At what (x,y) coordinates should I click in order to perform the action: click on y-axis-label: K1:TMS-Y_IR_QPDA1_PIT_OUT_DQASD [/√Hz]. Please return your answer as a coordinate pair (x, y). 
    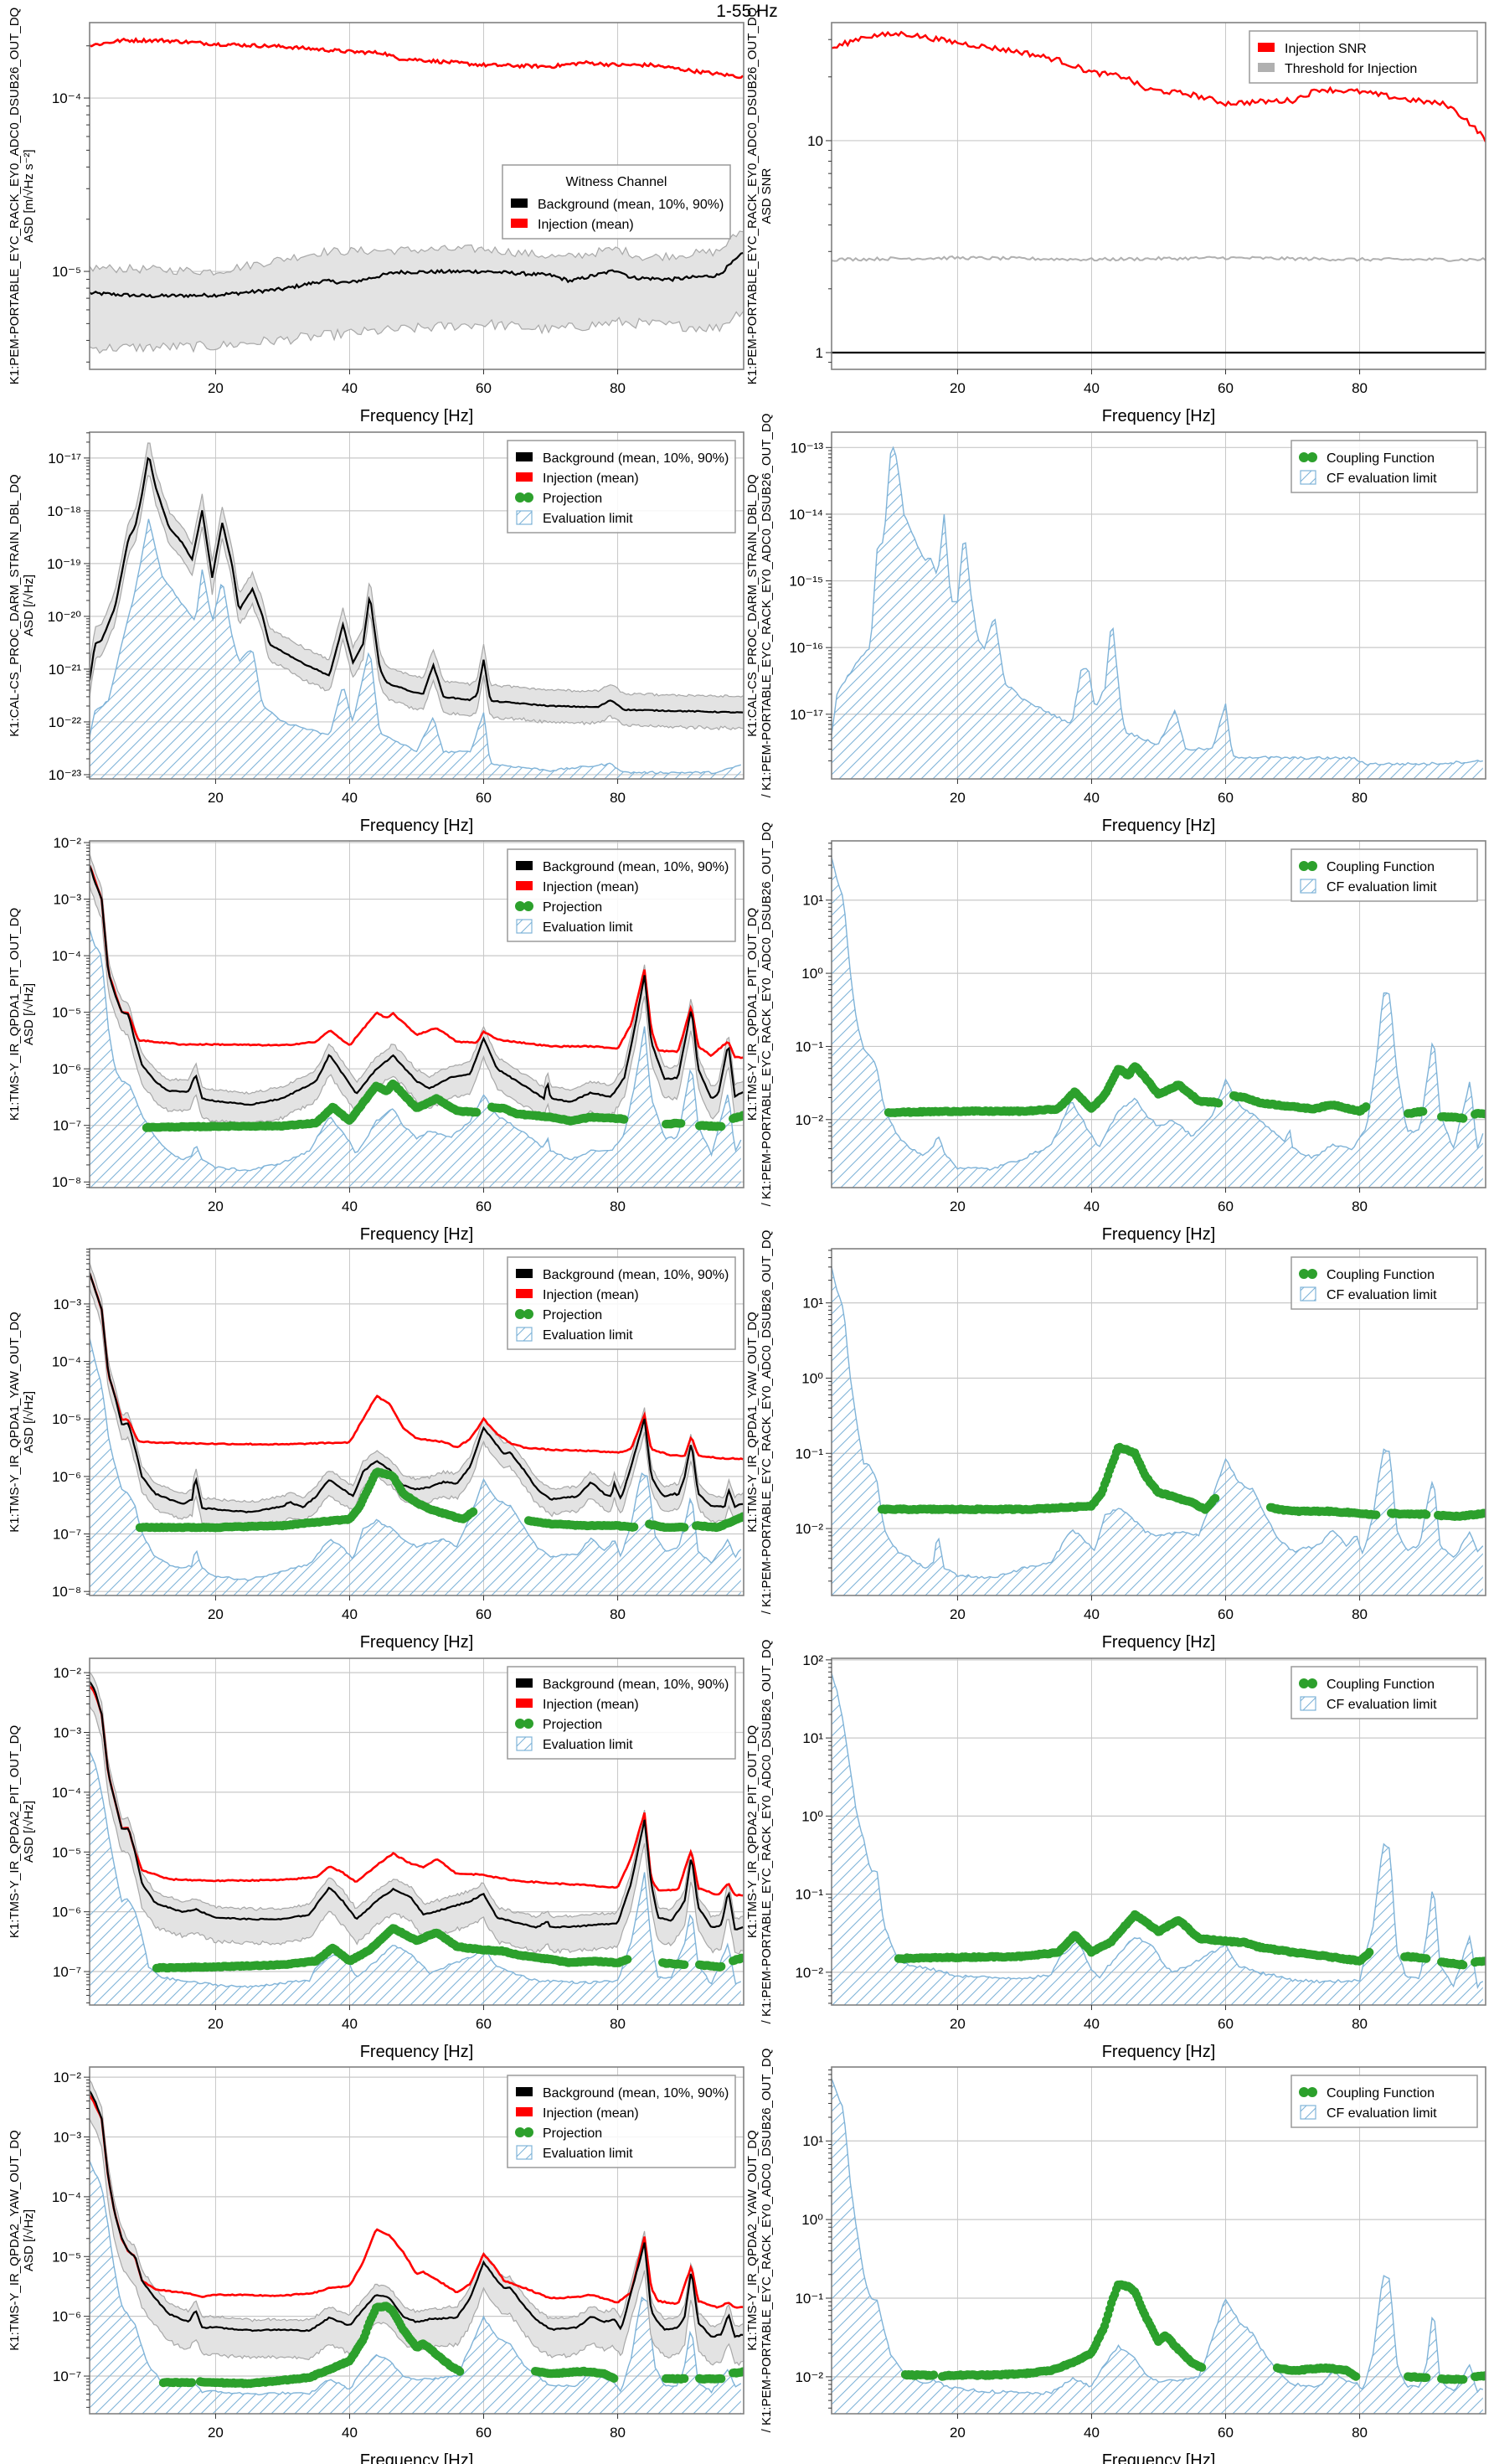
    Looking at the image, I should click on (22, 1014).